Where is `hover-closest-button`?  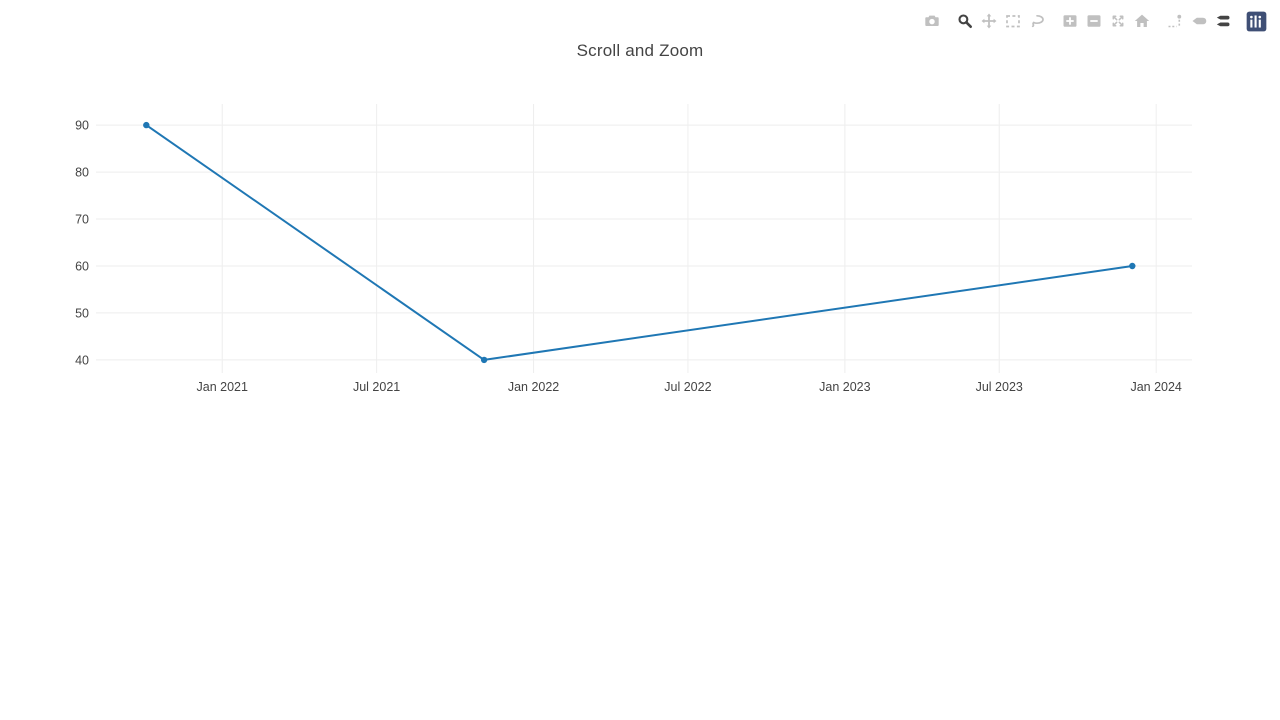 hover-closest-button is located at coordinates (1199, 21).